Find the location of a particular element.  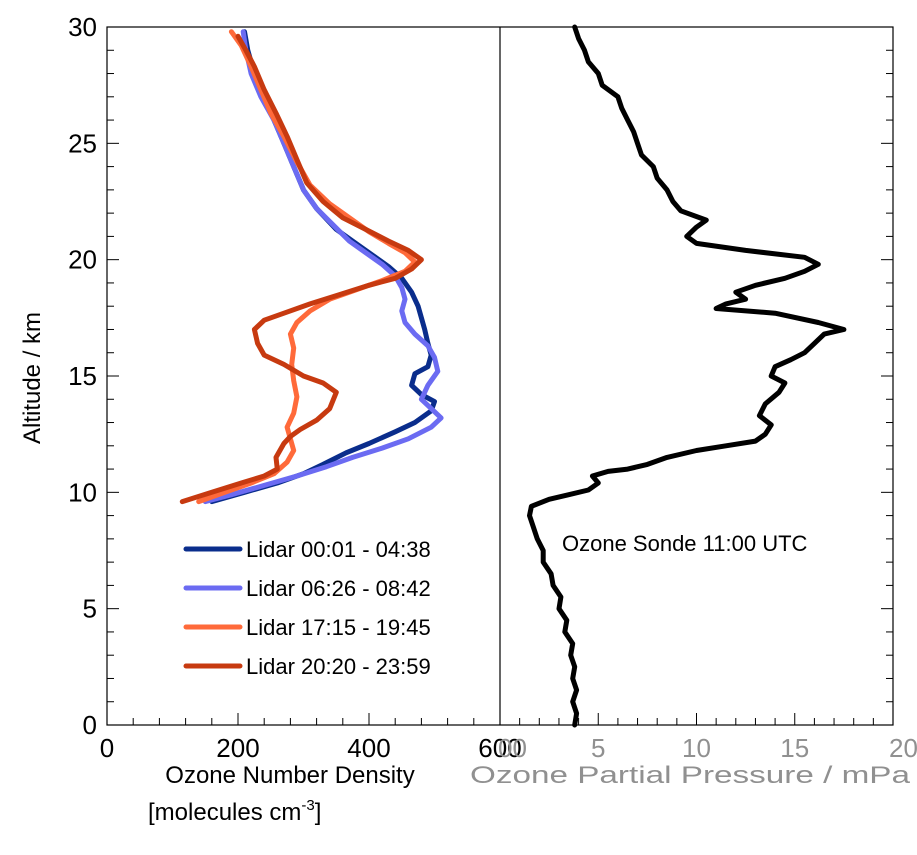

x-tick-label-left: 600 is located at coordinates (499, 748).